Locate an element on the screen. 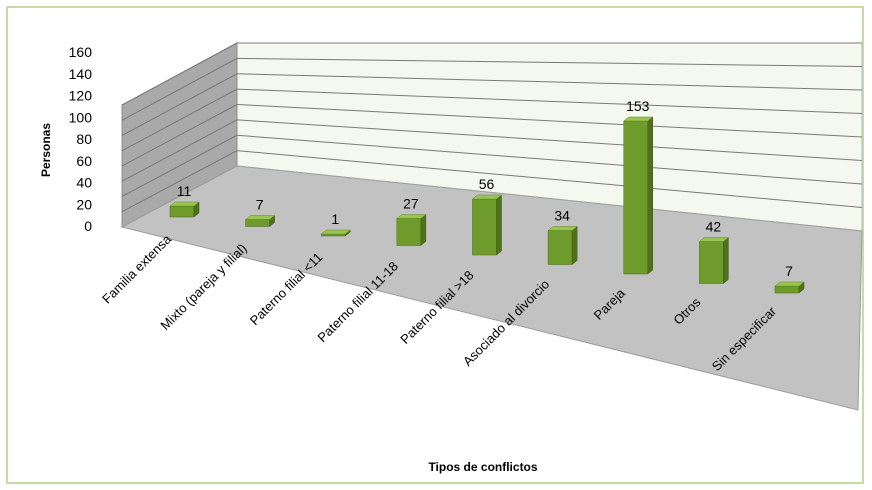 This screenshot has width=872, height=490. data-label: 153 is located at coordinates (638, 106).